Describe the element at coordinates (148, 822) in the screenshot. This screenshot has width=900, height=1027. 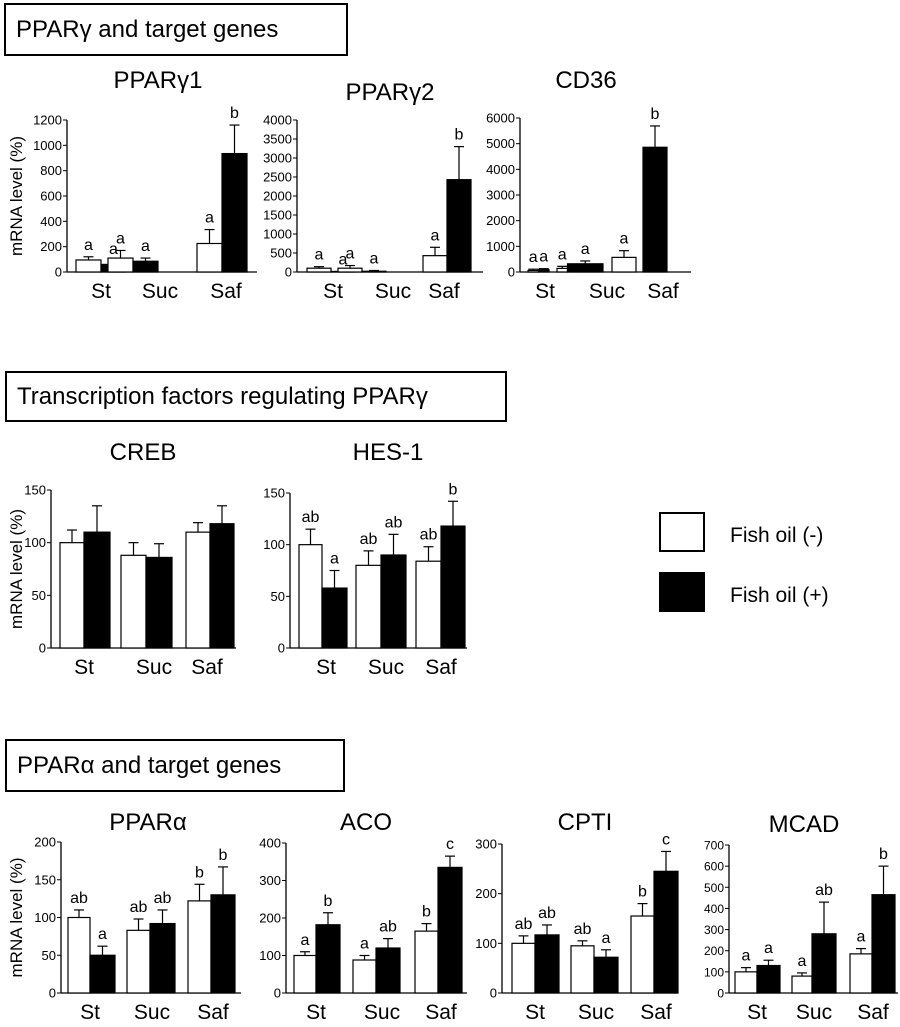
I see `chart-title: PPARα` at that location.